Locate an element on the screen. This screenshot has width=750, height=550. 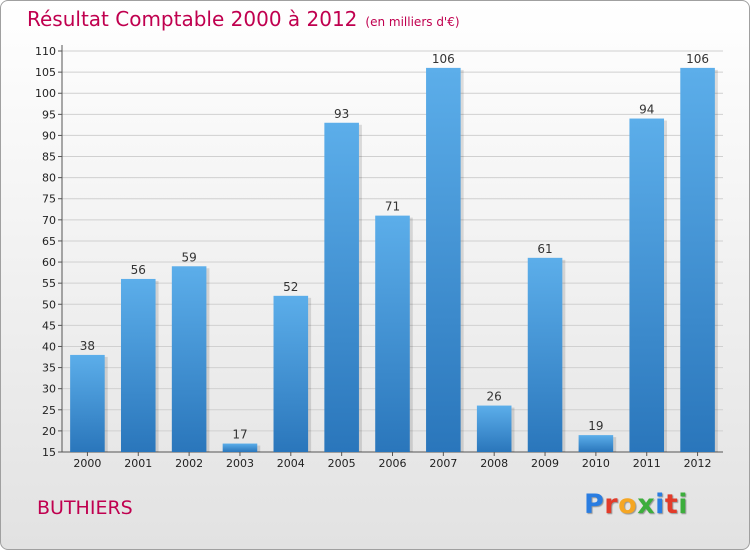
y-tick-label: 25 is located at coordinates (49, 410).